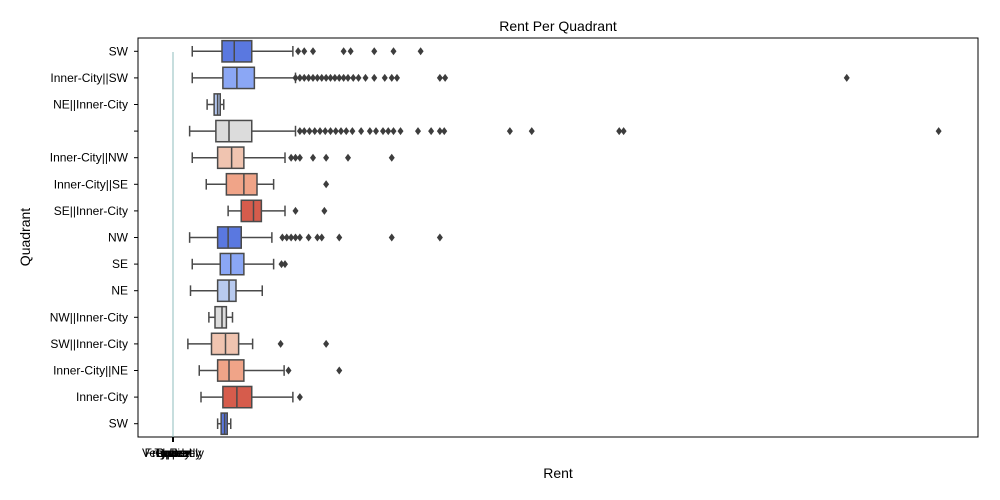 This screenshot has width=1000, height=500. Describe the element at coordinates (119, 291) in the screenshot. I see `y-tick-label: NE` at that location.